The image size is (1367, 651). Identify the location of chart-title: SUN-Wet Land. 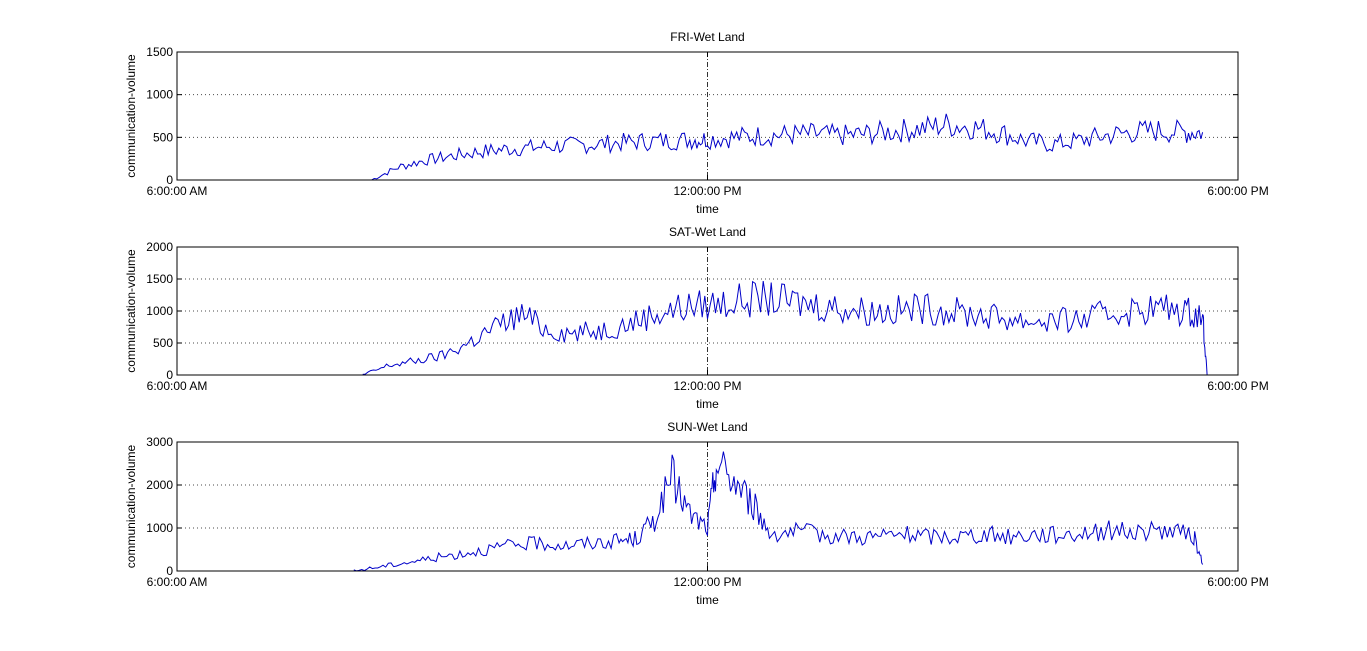
(707, 427).